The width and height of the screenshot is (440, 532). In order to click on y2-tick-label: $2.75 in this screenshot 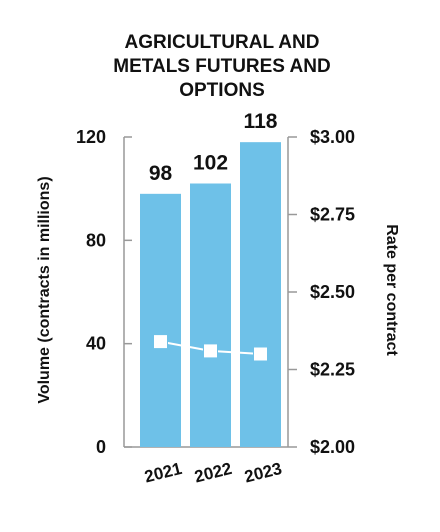, I will do `click(332, 215)`.